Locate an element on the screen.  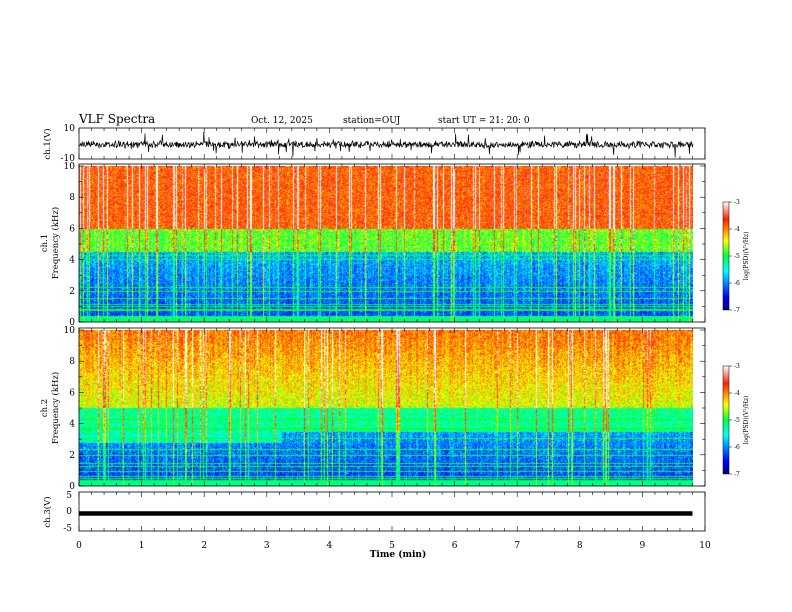
ch3-ytick-mid: 0 is located at coordinates (69, 512).